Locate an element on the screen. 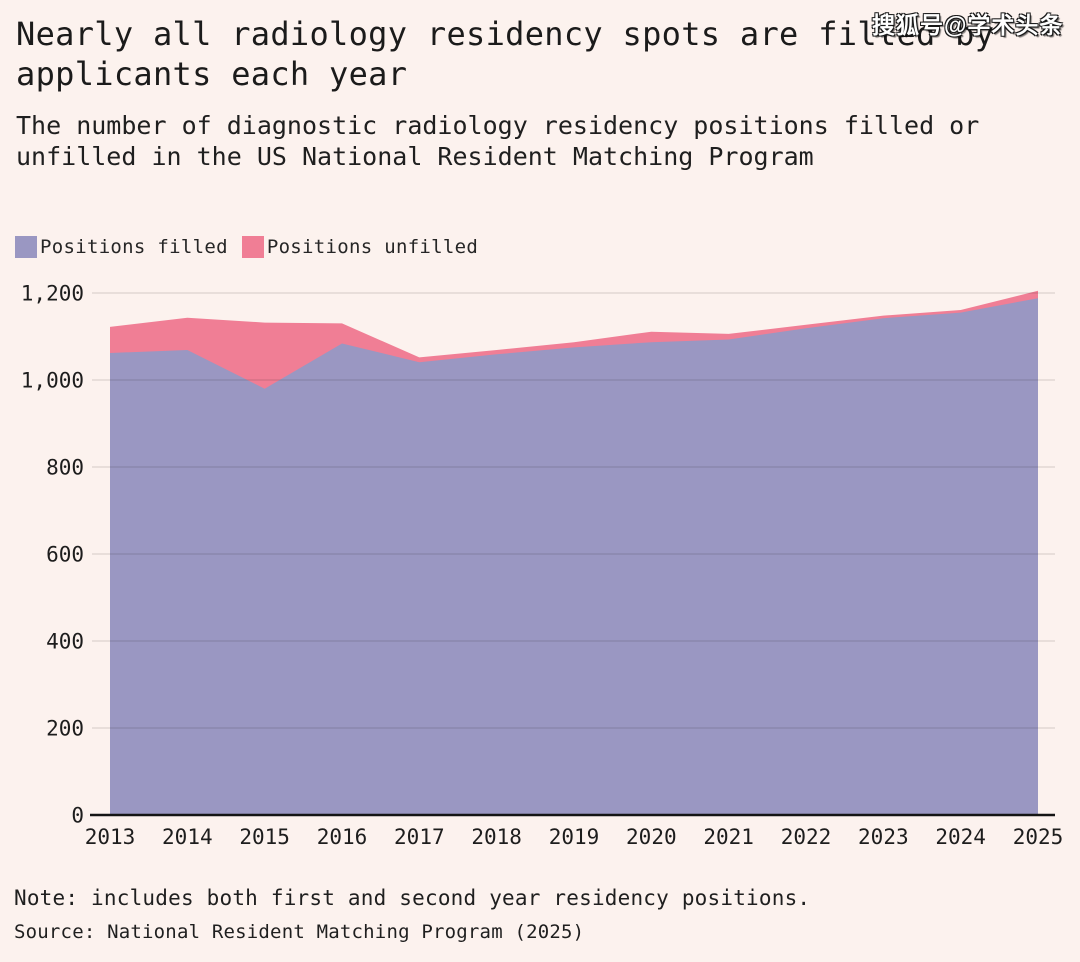 The height and width of the screenshot is (962, 1080). legend-label-unfilled: Positions unfilled is located at coordinates (372, 247).